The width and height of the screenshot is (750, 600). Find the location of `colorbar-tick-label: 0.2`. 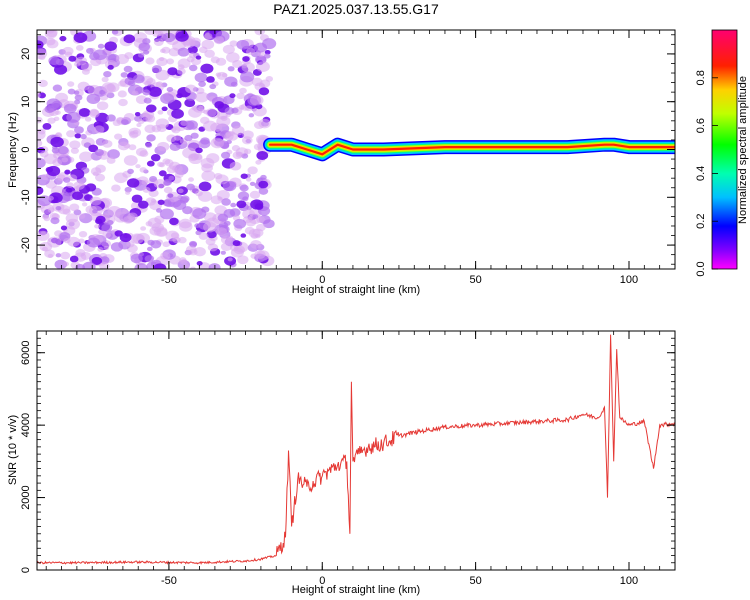

colorbar-tick-label: 0.2 is located at coordinates (701, 221).